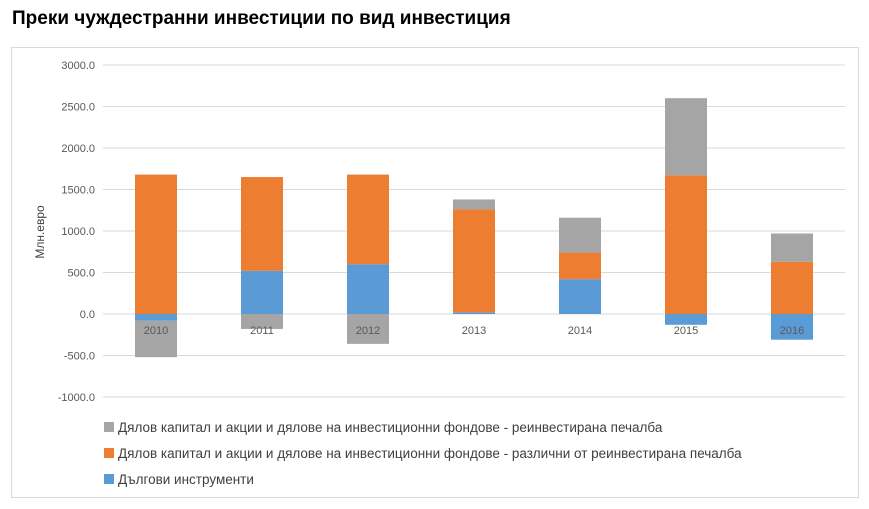 The image size is (869, 509). I want to click on x-axis-ticks: 2010 2011 2012 2013 2014 2015 2016, so click(474, 331).